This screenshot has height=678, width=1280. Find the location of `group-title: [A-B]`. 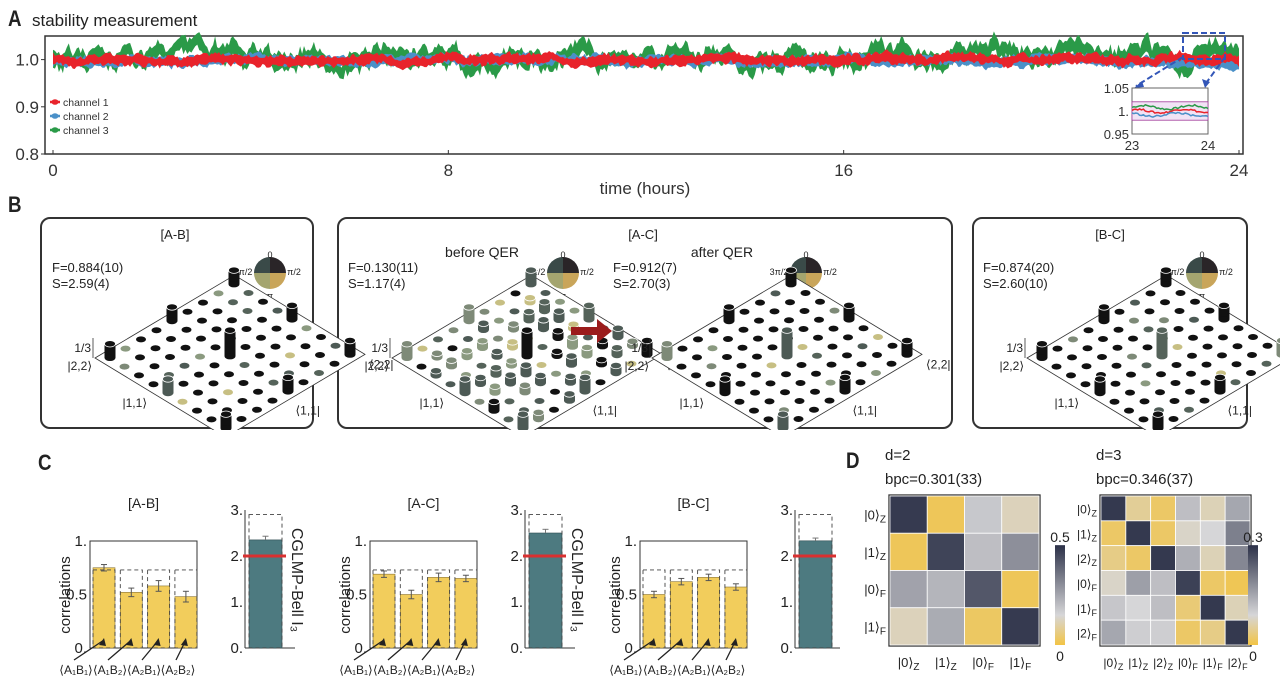

group-title: [A-B] is located at coordinates (143, 503).